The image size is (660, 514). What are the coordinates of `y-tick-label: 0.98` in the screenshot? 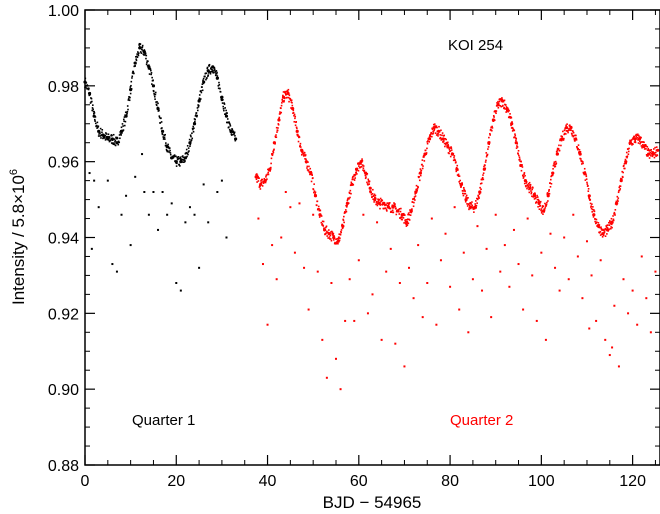 It's located at (63, 87).